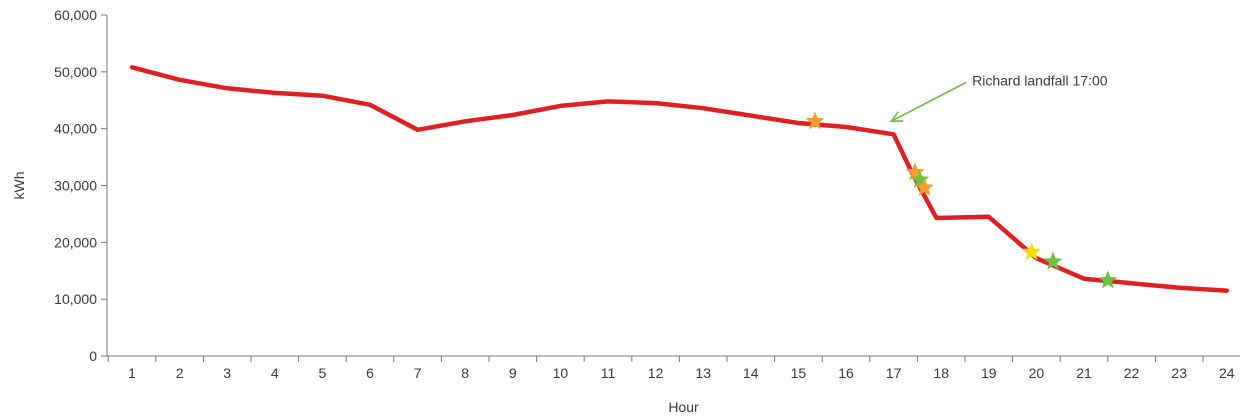 The height and width of the screenshot is (417, 1250). I want to click on x-tick-label: 1, so click(132, 373).